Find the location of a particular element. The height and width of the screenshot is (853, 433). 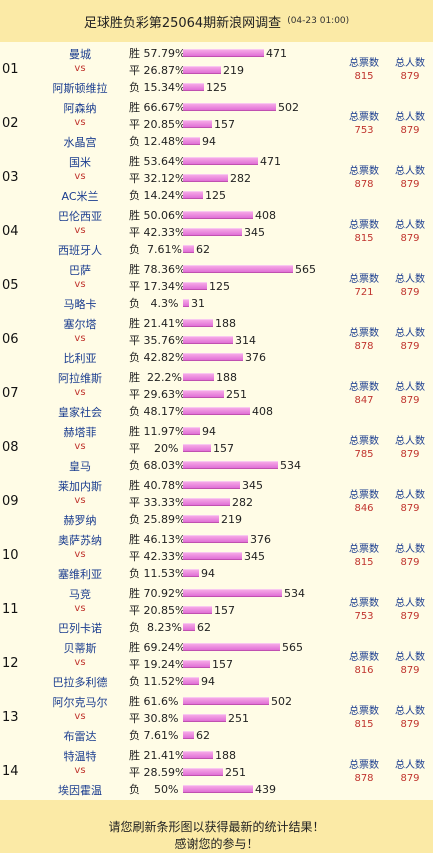

result-bar-row: 负 7.61% 62 is located at coordinates (169, 249).